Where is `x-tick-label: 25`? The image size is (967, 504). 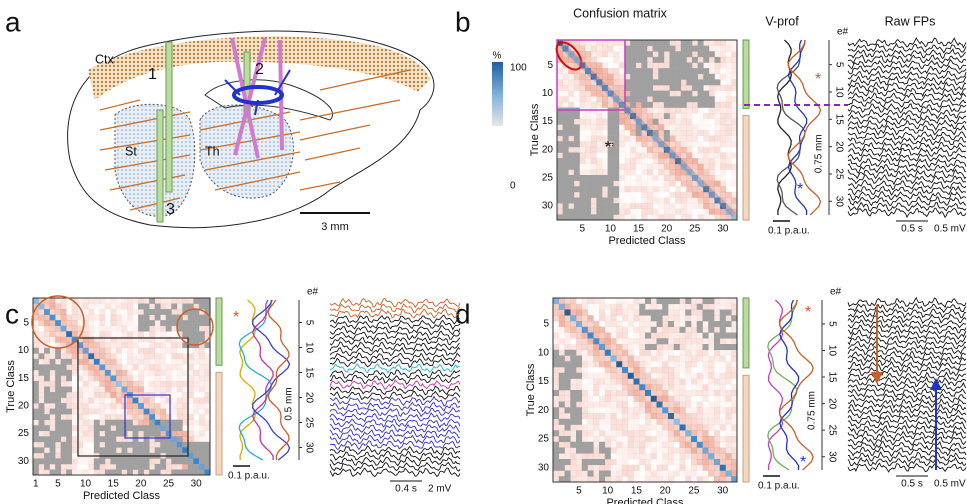 x-tick-label: 25 is located at coordinates (694, 491).